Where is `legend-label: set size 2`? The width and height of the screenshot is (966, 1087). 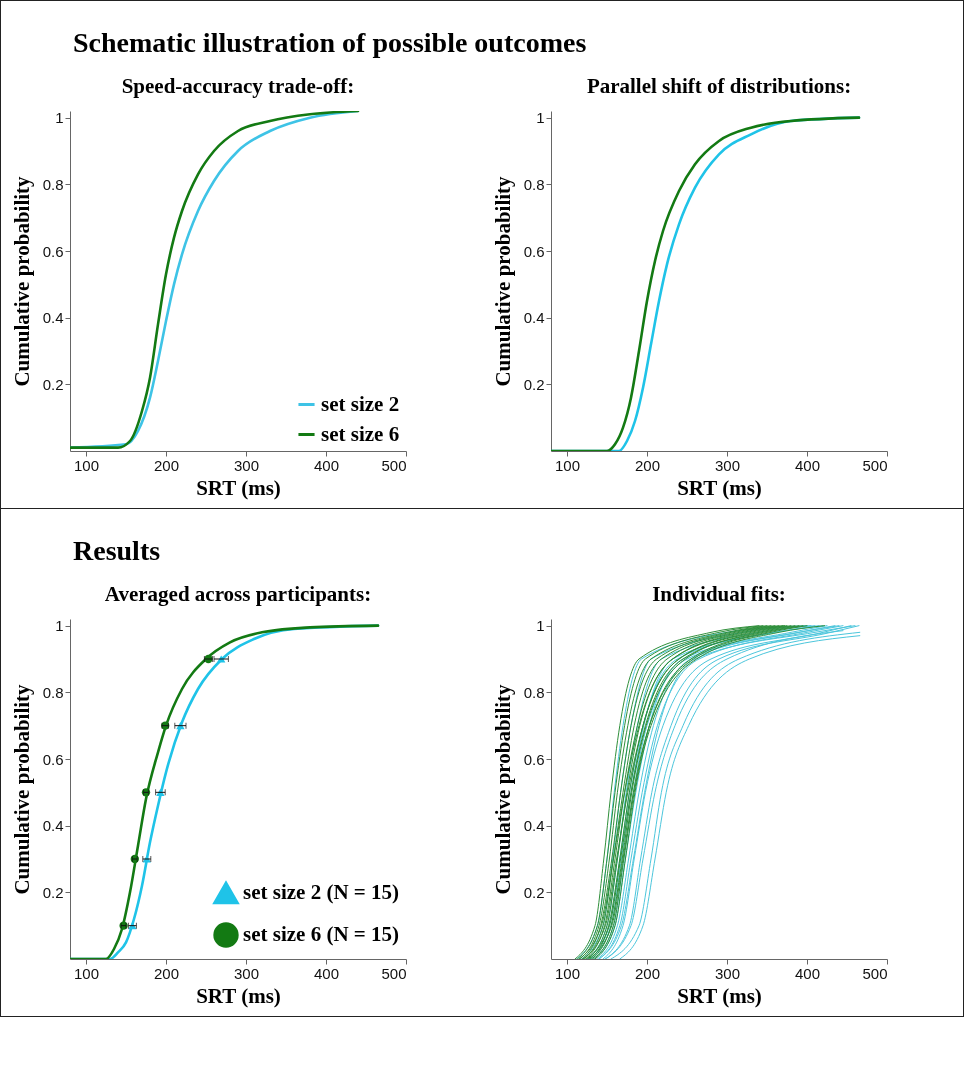
legend-label: set size 2 is located at coordinates (360, 403).